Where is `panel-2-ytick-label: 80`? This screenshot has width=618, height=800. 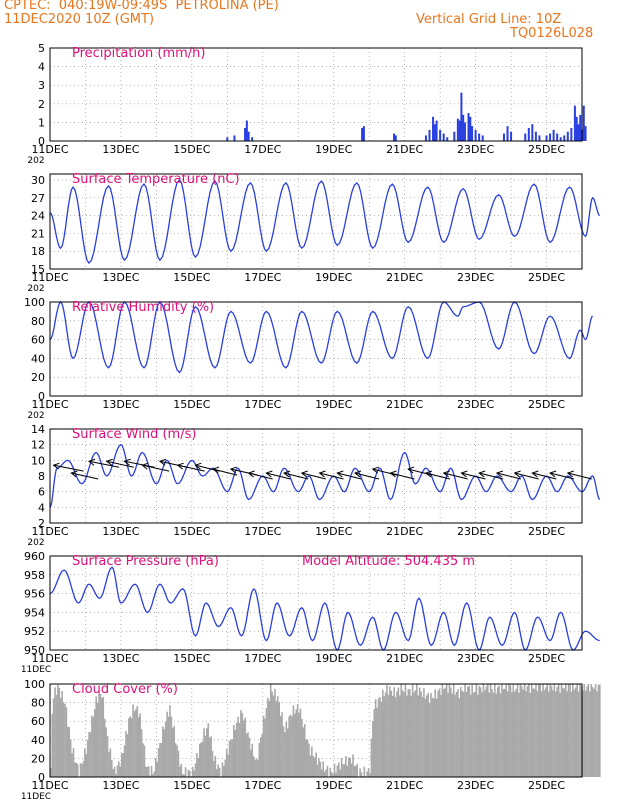
panel-2-ytick-label: 80 is located at coordinates (38, 321).